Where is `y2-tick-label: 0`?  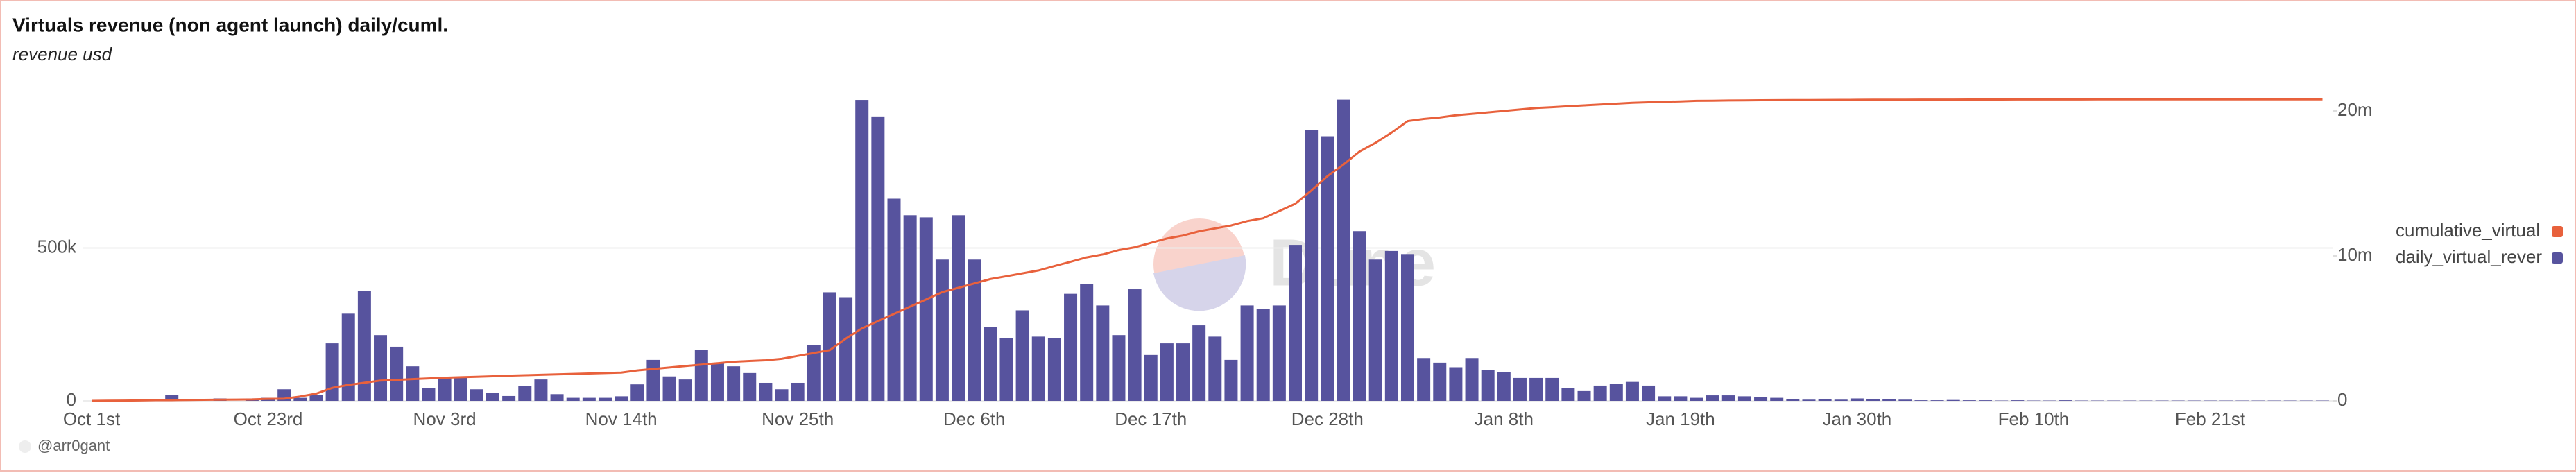
y2-tick-label: 0 is located at coordinates (2342, 399).